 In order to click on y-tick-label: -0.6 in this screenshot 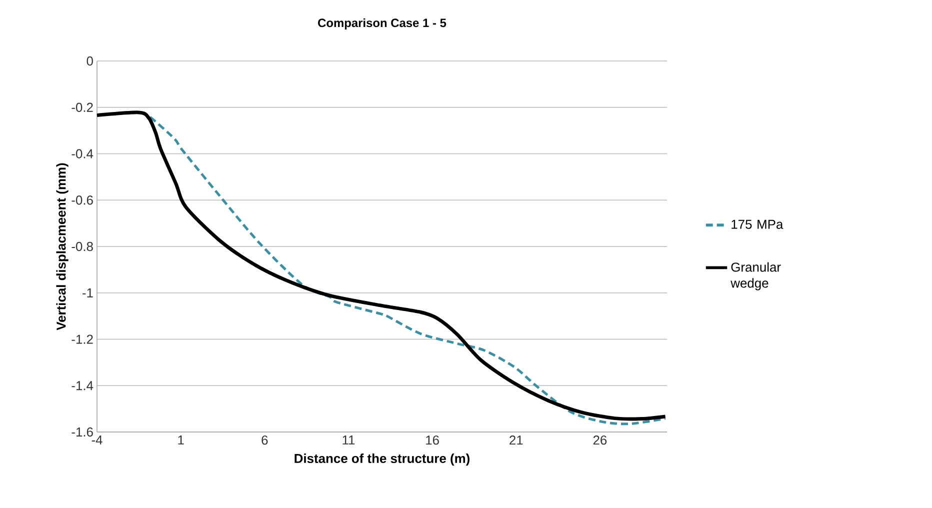, I will do `click(82, 200)`.